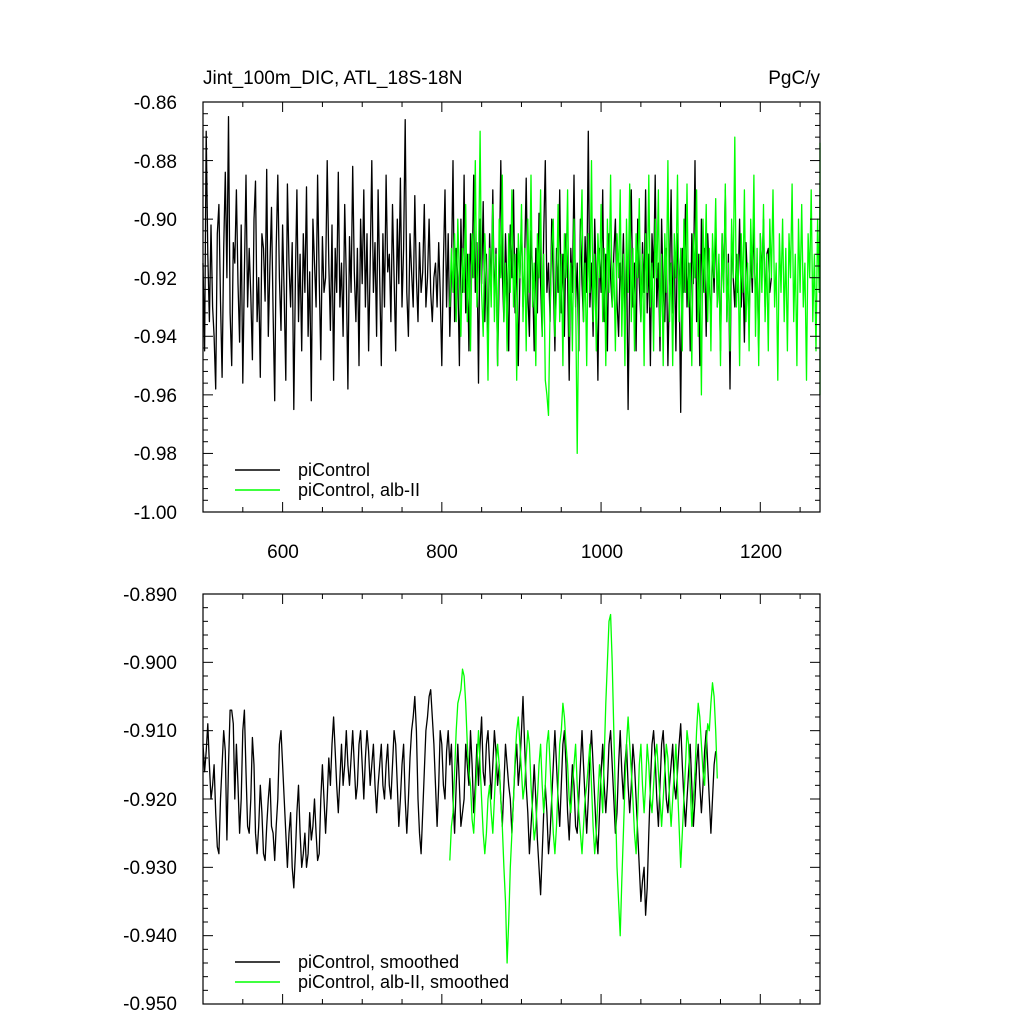 This screenshot has height=1024, width=1024. Describe the element at coordinates (583, 788) in the screenshot. I see `bottom-series-line-alb-ii` at that location.